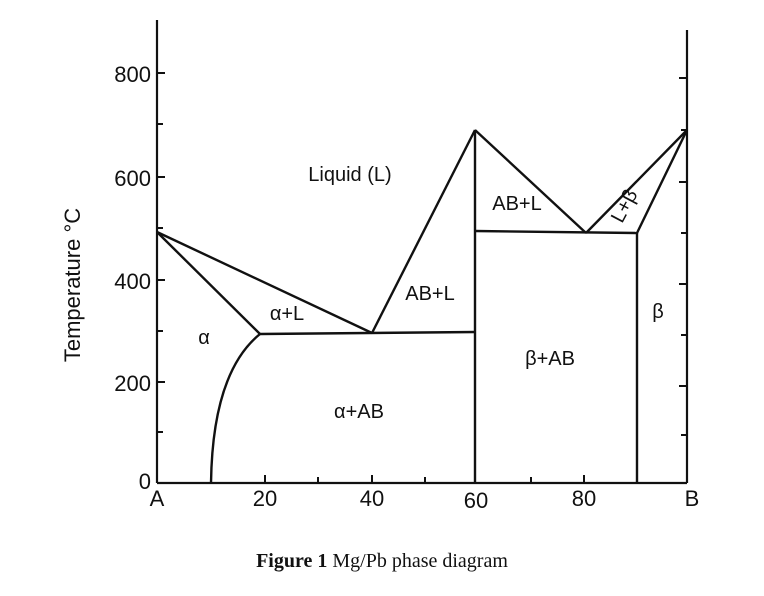 The width and height of the screenshot is (764, 596). I want to click on figure-caption: Figure 1 Mg/Pb phase diagram, so click(382, 561).